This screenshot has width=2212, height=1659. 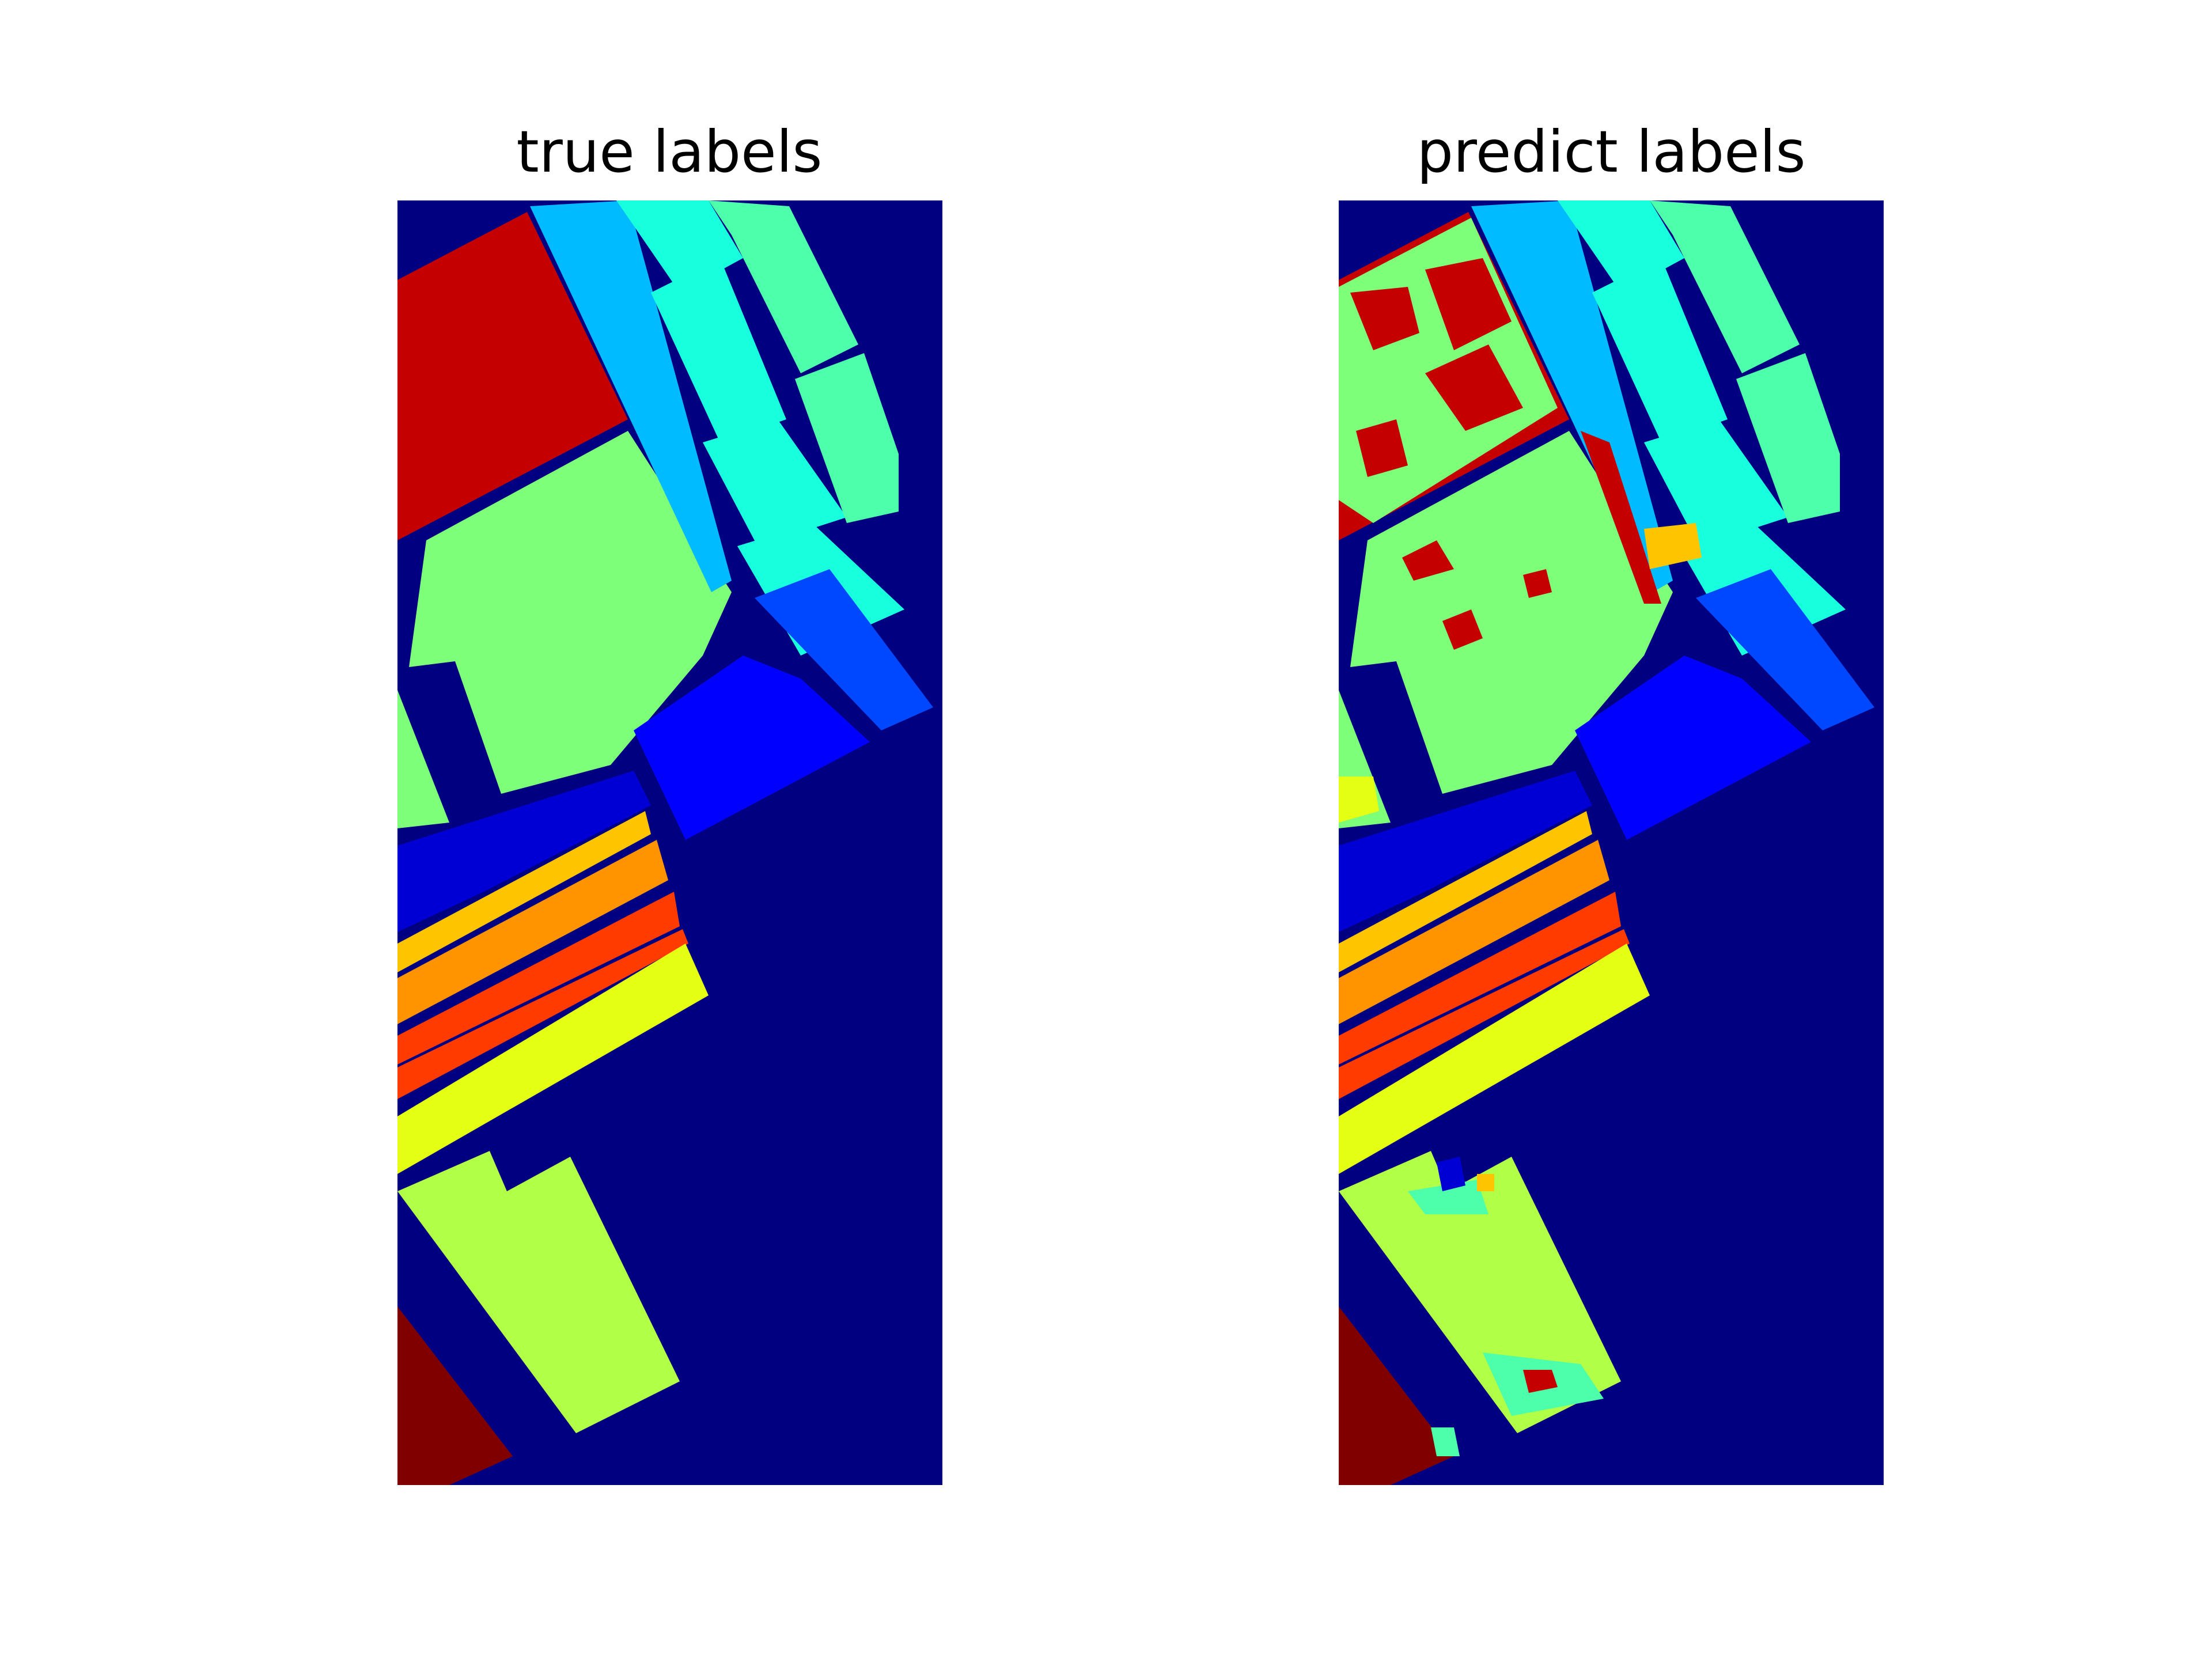 I want to click on chart-title-predict-labels: predict labels, so click(x=1611, y=151).